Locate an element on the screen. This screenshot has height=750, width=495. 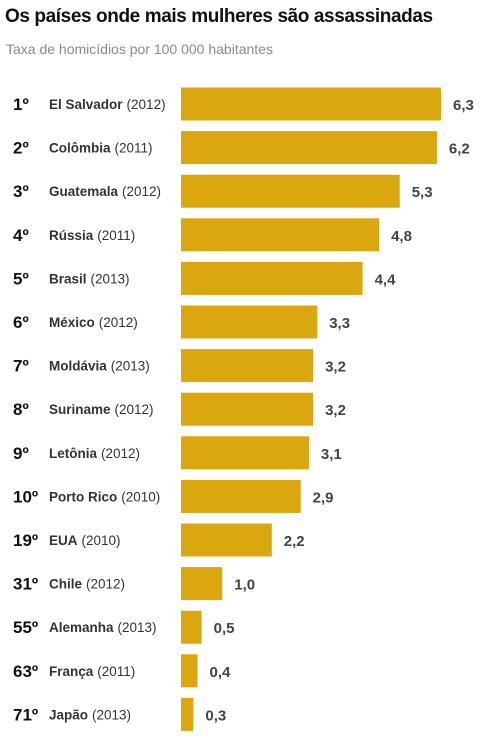
bar-row: 2º Colômbia (2011) 6,2 is located at coordinates (241, 148).